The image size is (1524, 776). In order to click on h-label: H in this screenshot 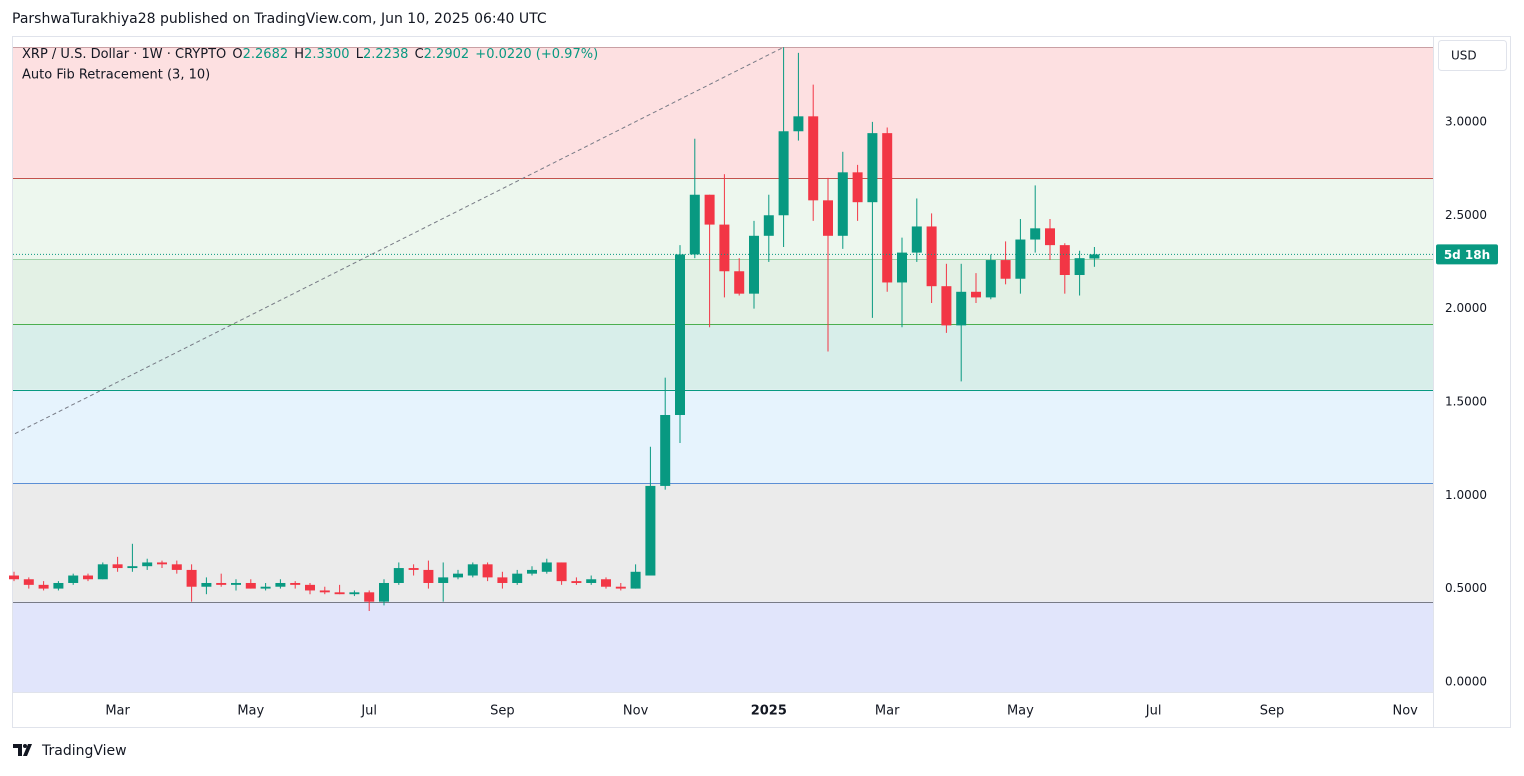, I will do `click(299, 54)`.